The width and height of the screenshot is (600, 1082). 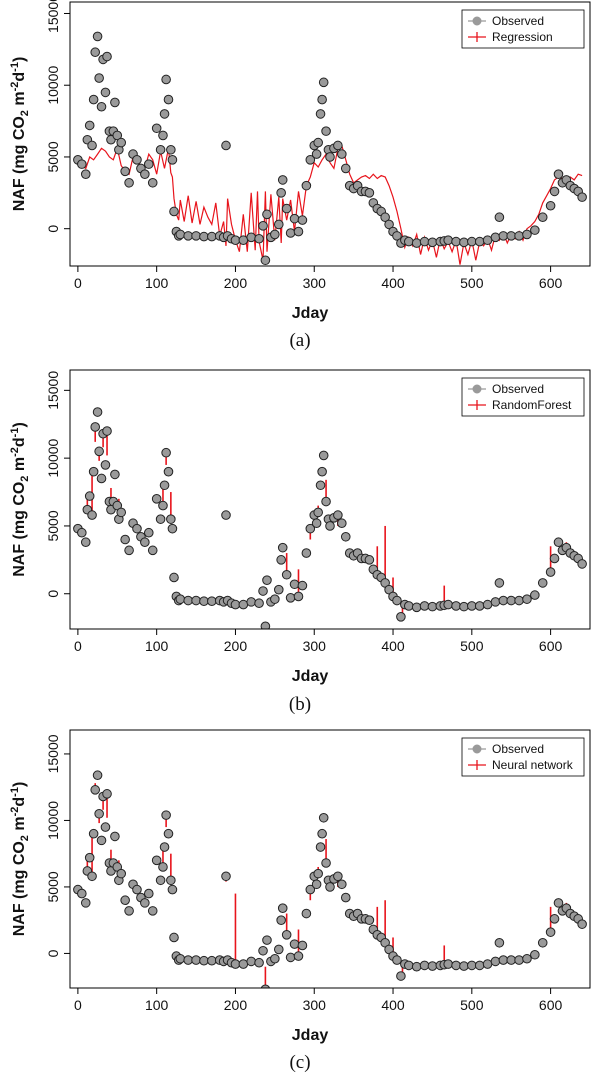 I want to click on caption-b: (b), so click(x=300, y=704).